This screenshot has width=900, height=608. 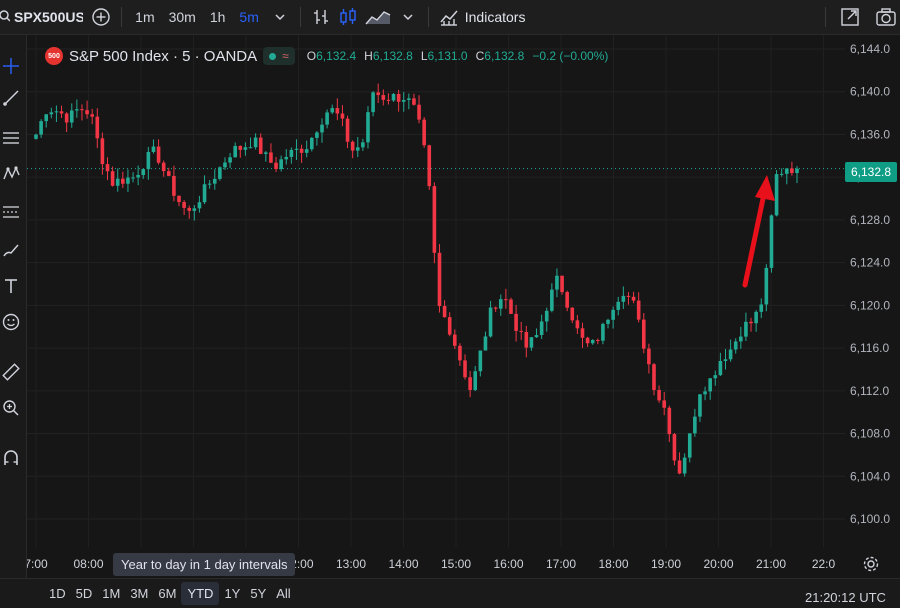 What do you see at coordinates (11, 66) in the screenshot?
I see `crosshair-icon` at bounding box center [11, 66].